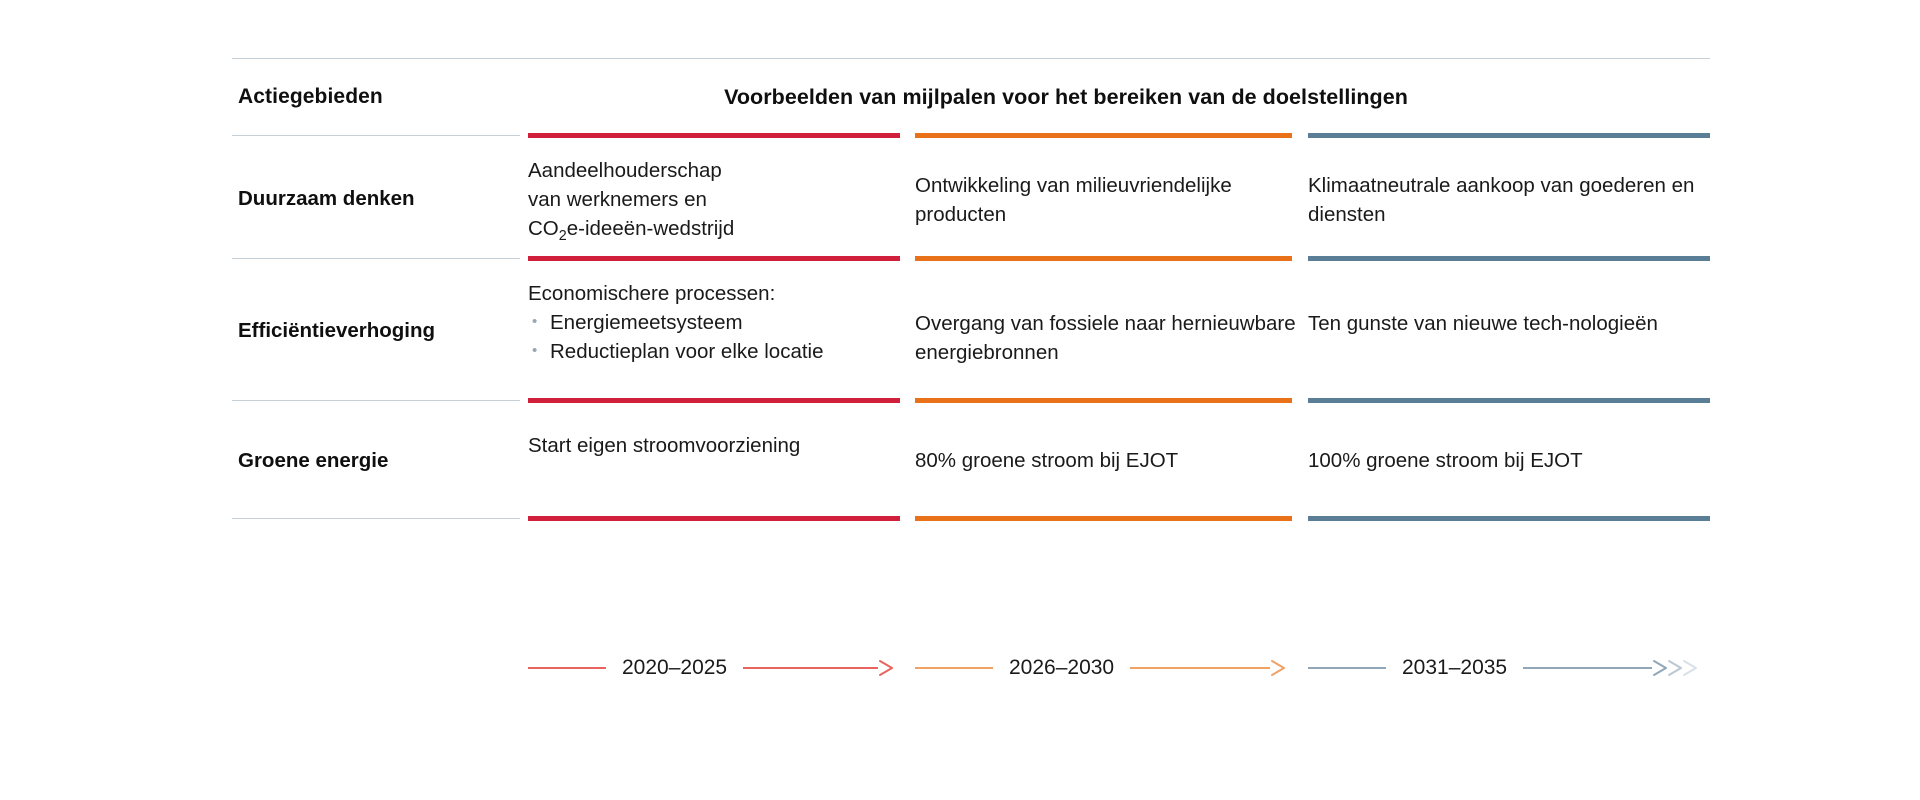 This screenshot has height=800, width=1920. What do you see at coordinates (714, 400) in the screenshot?
I see `phase-bar-1-row3` at bounding box center [714, 400].